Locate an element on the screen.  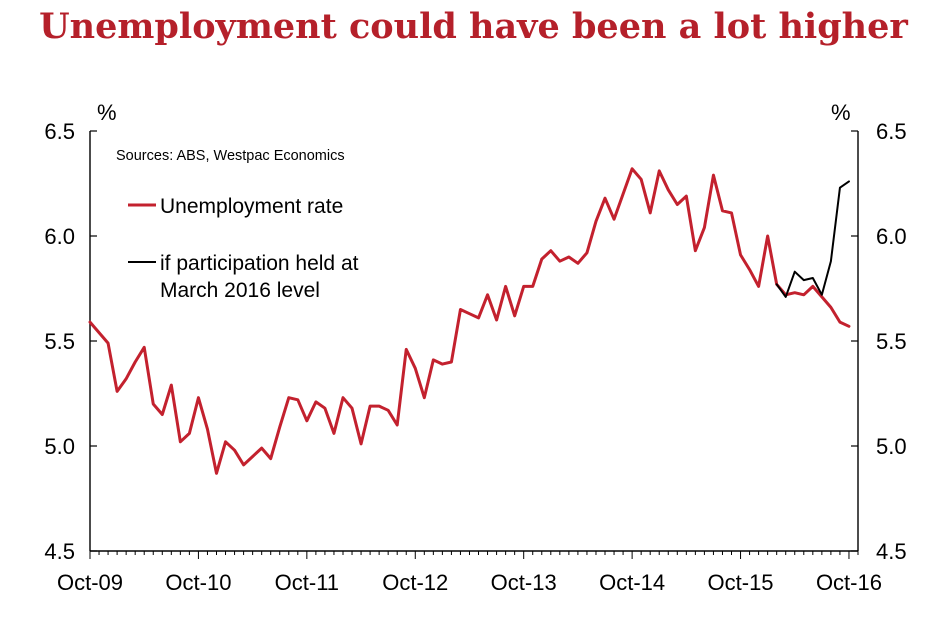
x-tick-label: Oct-12 is located at coordinates (415, 582).